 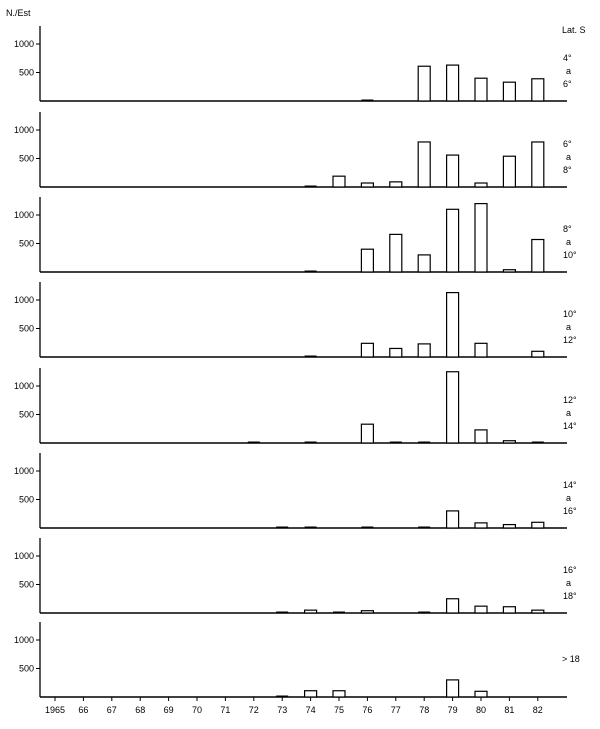 What do you see at coordinates (570, 485) in the screenshot?
I see `panel-label-top: 14°` at bounding box center [570, 485].